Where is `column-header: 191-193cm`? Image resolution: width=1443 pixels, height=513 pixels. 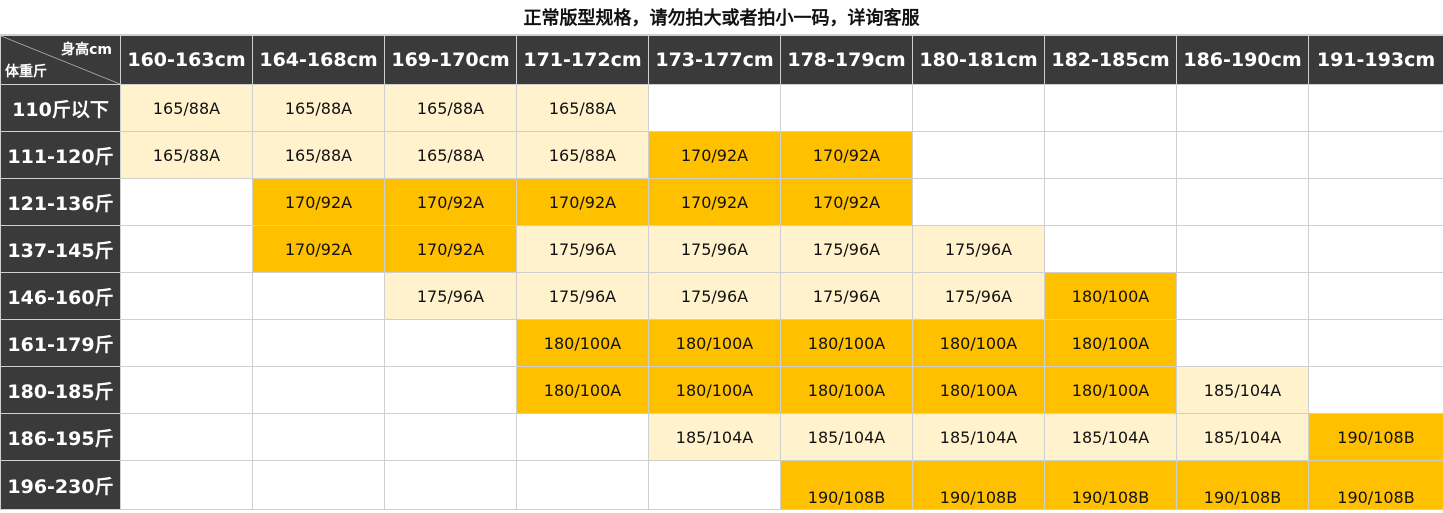 column-header: 191-193cm is located at coordinates (1375, 60).